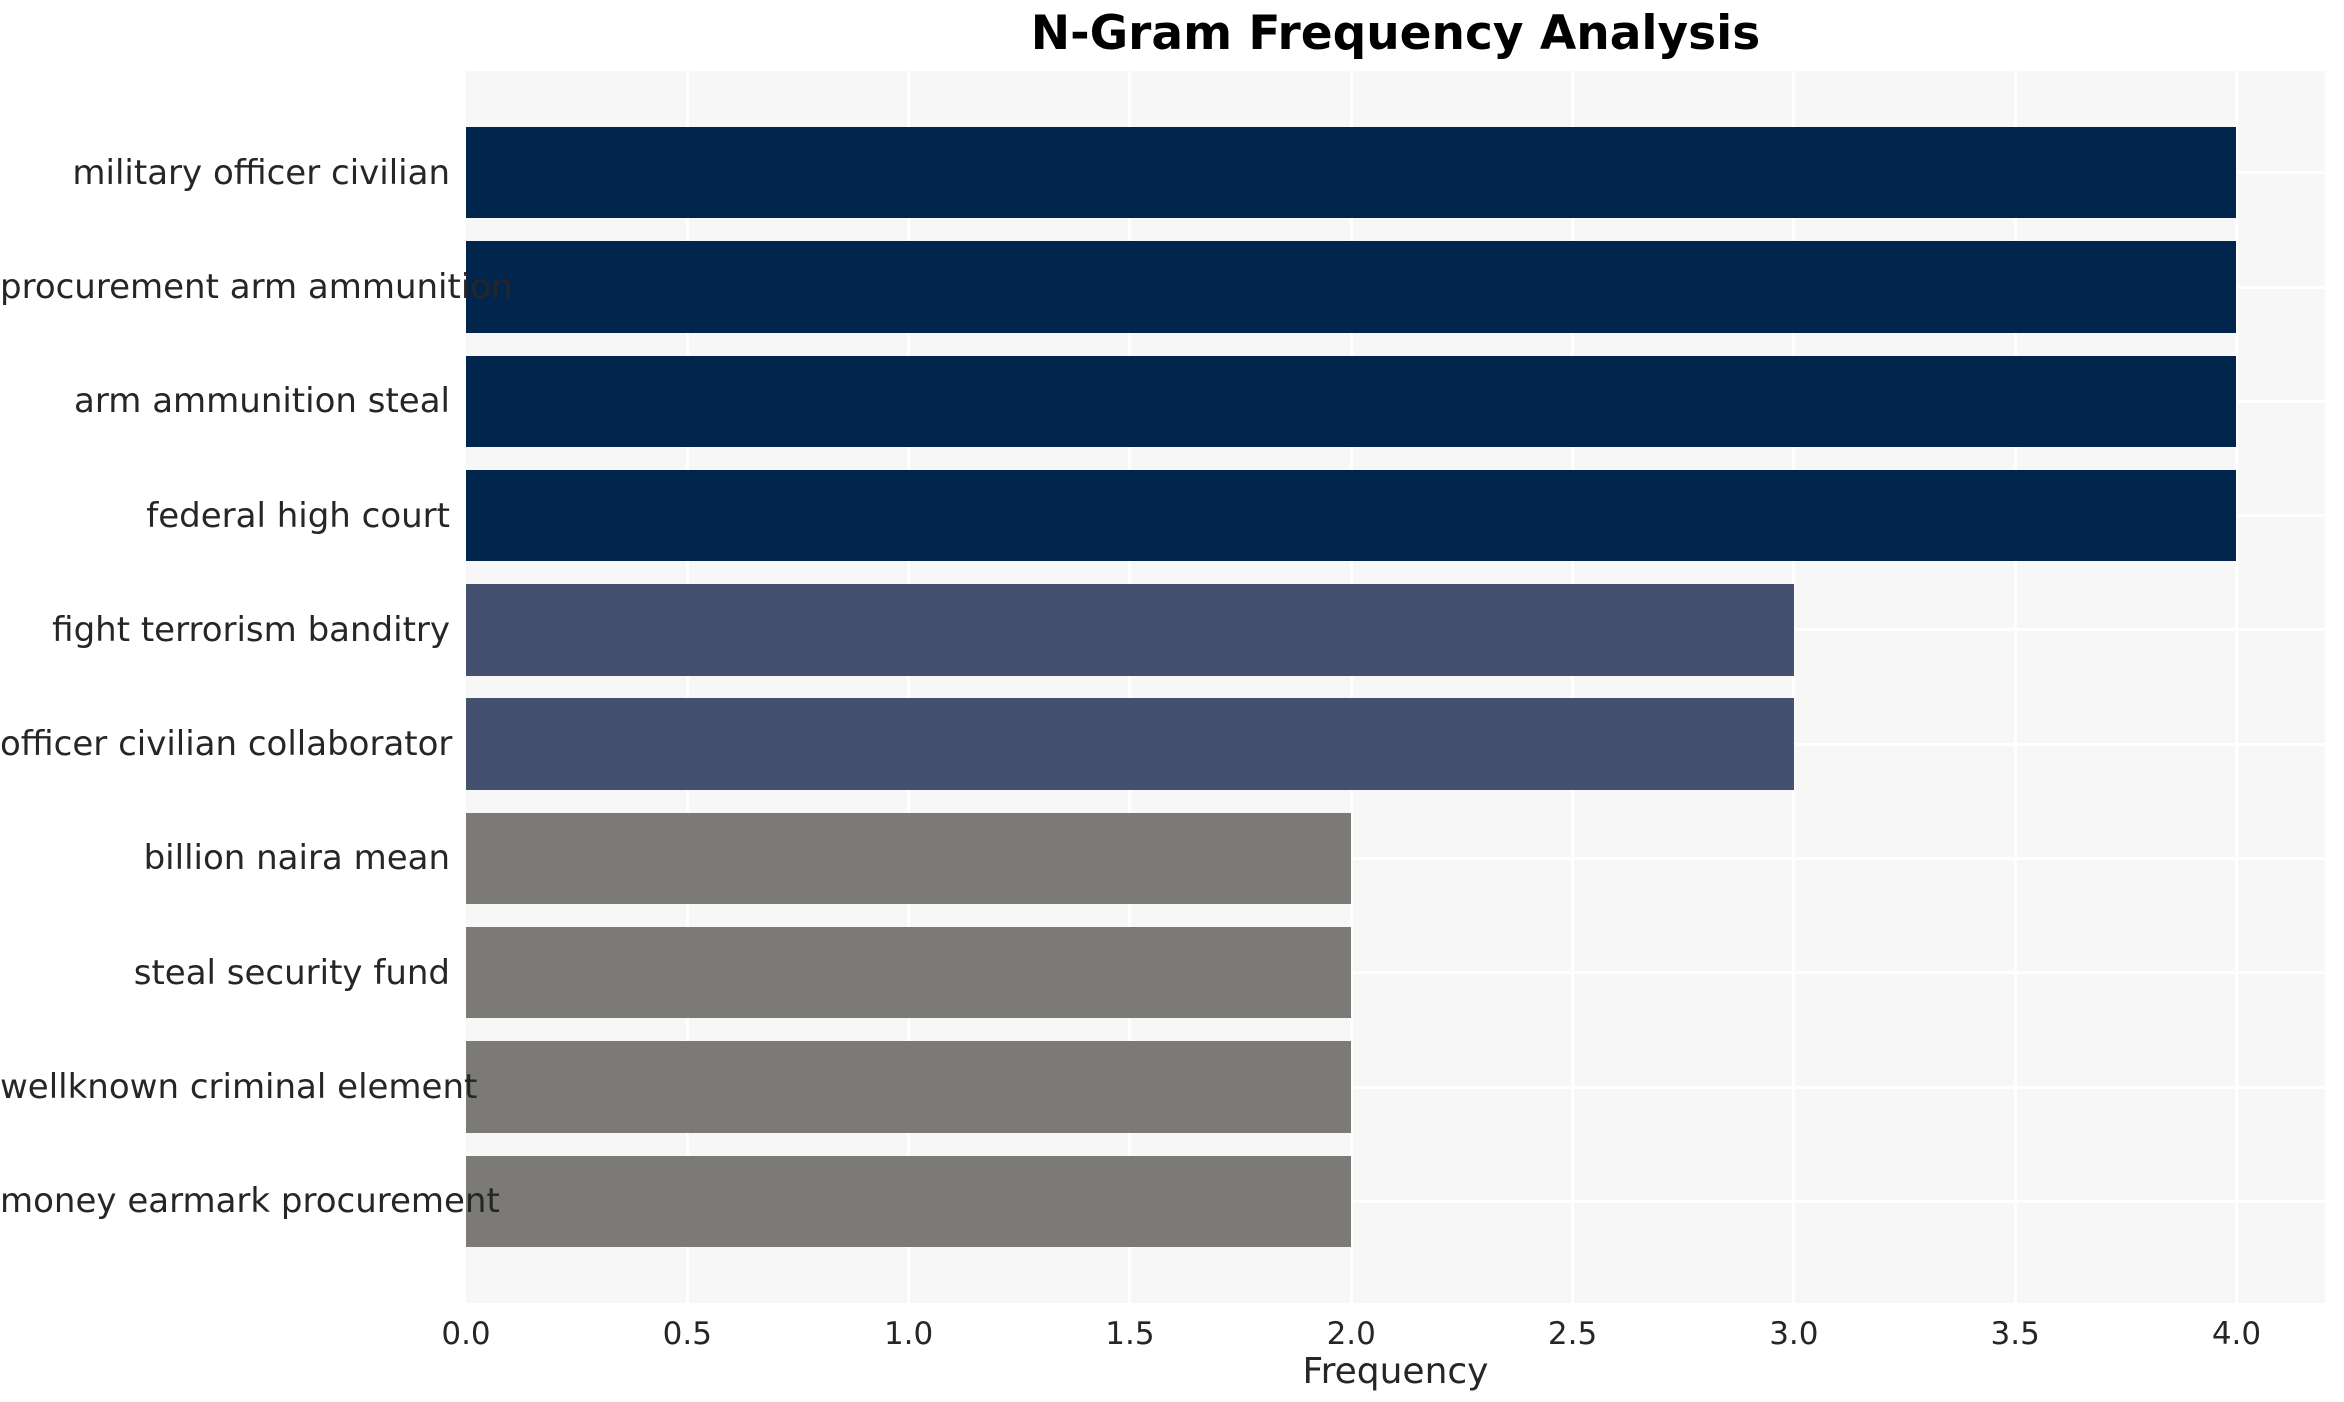 Image resolution: width=2344 pixels, height=1402 pixels. What do you see at coordinates (261, 172) in the screenshot?
I see `y-tick-label: military officer civilian` at bounding box center [261, 172].